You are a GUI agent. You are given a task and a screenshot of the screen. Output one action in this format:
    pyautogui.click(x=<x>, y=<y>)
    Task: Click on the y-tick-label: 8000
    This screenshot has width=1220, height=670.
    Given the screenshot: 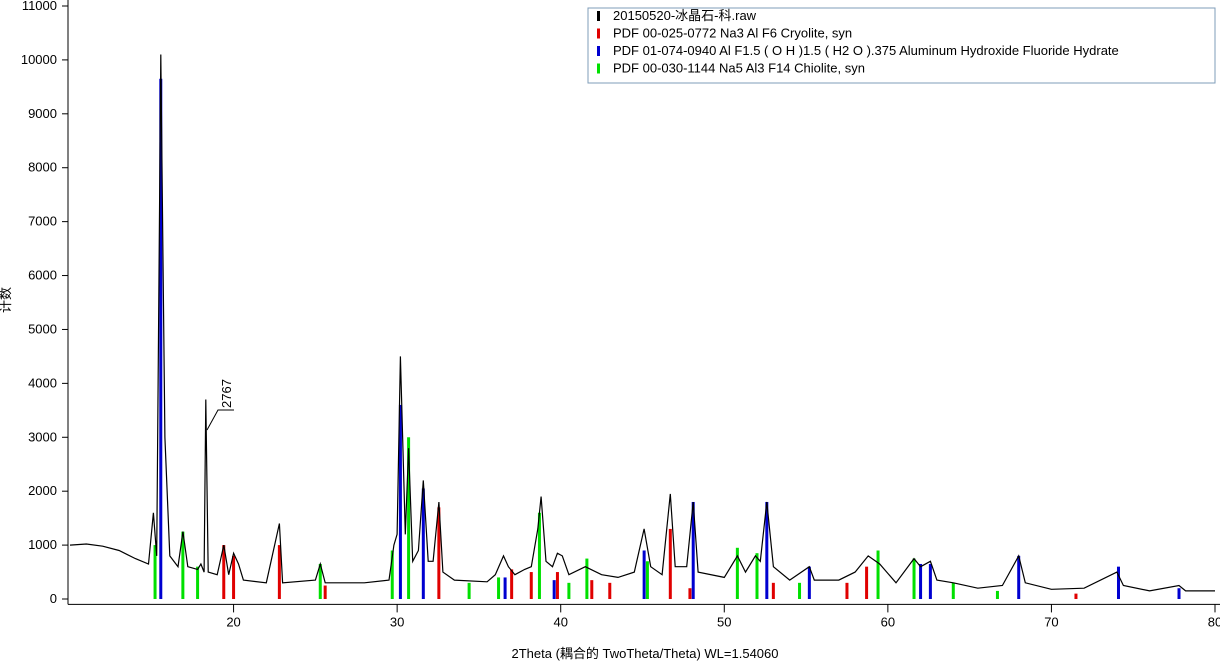 What is the action you would take?
    pyautogui.click(x=42, y=167)
    